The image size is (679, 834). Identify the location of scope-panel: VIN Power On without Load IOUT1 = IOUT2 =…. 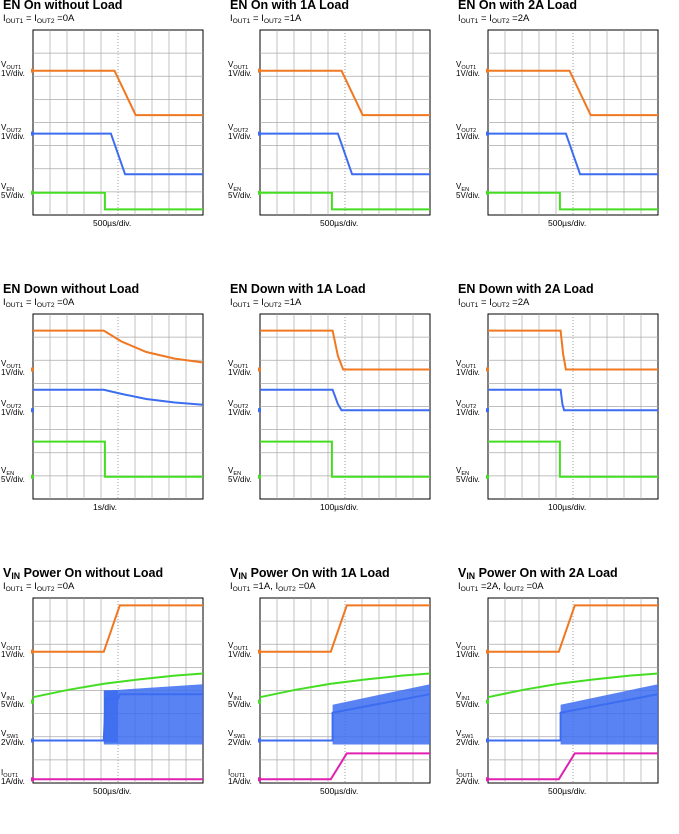
(113, 700).